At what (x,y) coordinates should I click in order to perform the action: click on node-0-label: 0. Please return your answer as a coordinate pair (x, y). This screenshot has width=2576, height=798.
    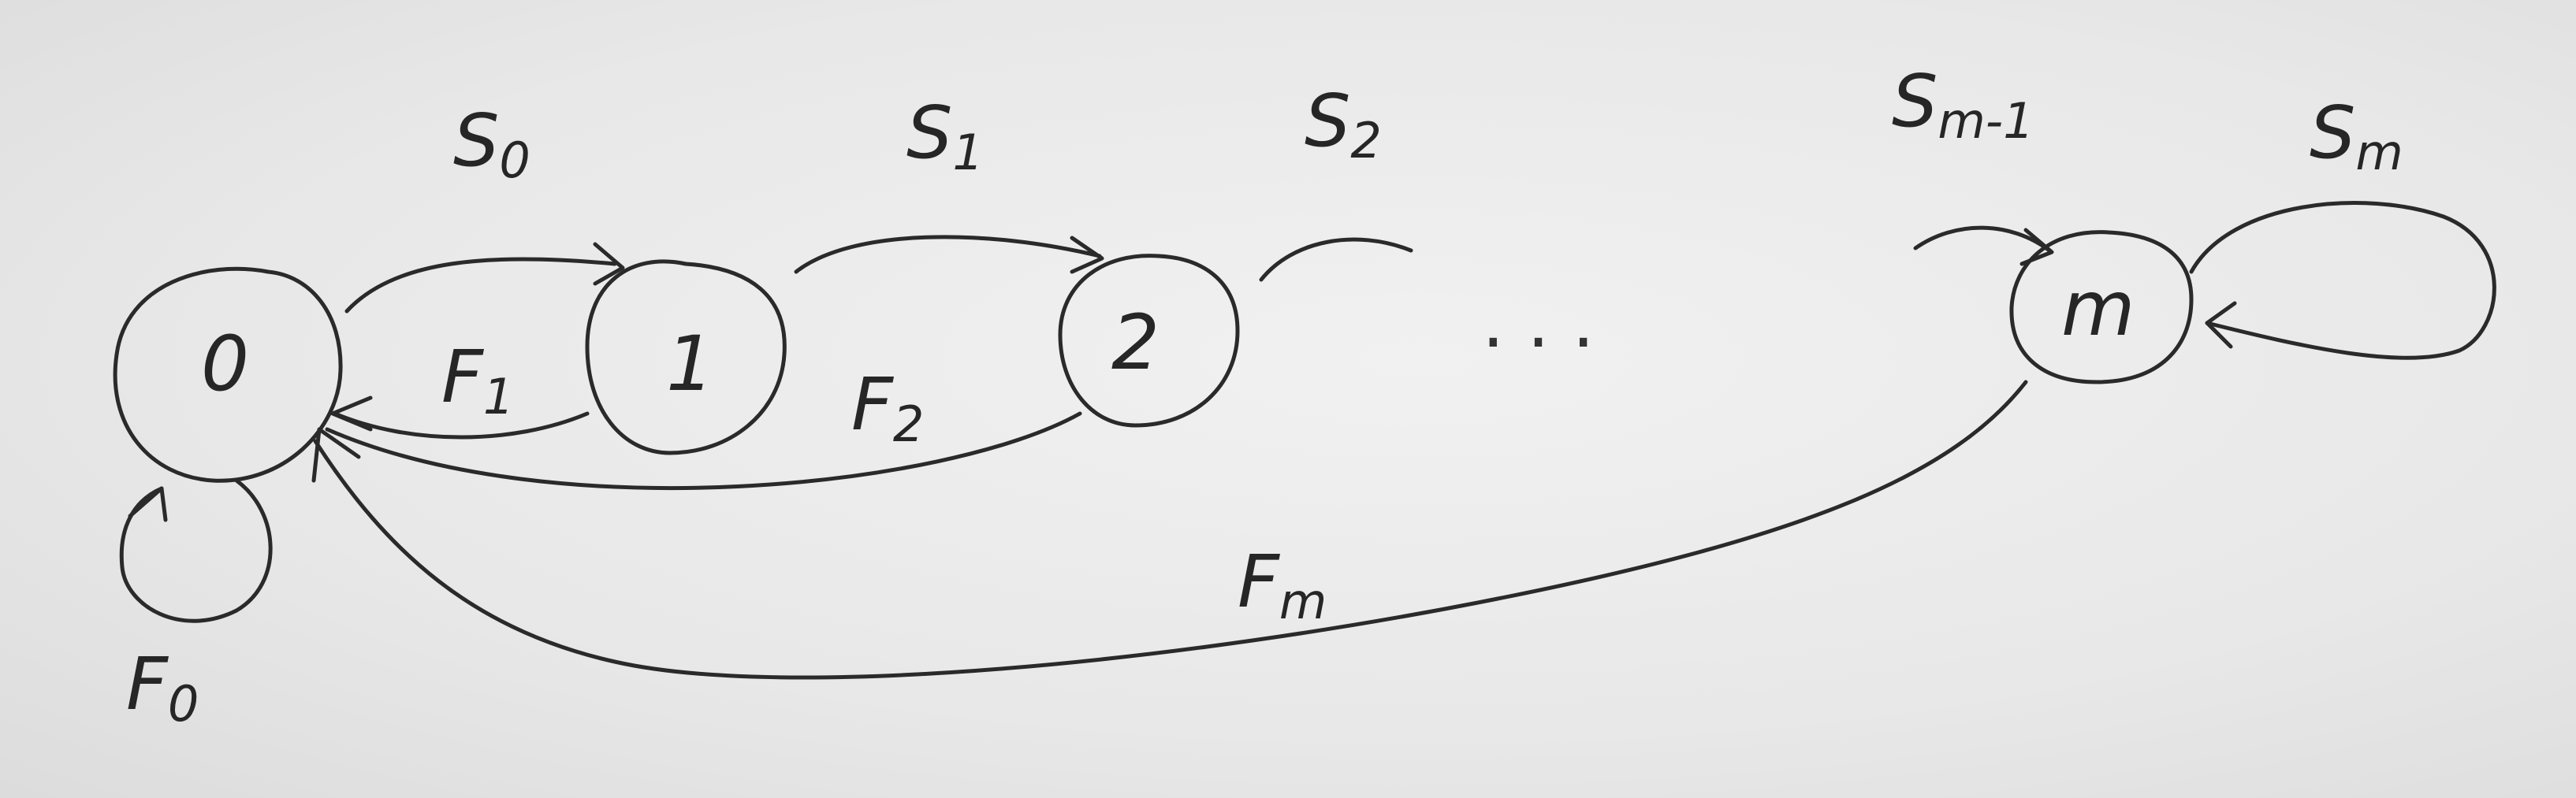
    Looking at the image, I should click on (225, 364).